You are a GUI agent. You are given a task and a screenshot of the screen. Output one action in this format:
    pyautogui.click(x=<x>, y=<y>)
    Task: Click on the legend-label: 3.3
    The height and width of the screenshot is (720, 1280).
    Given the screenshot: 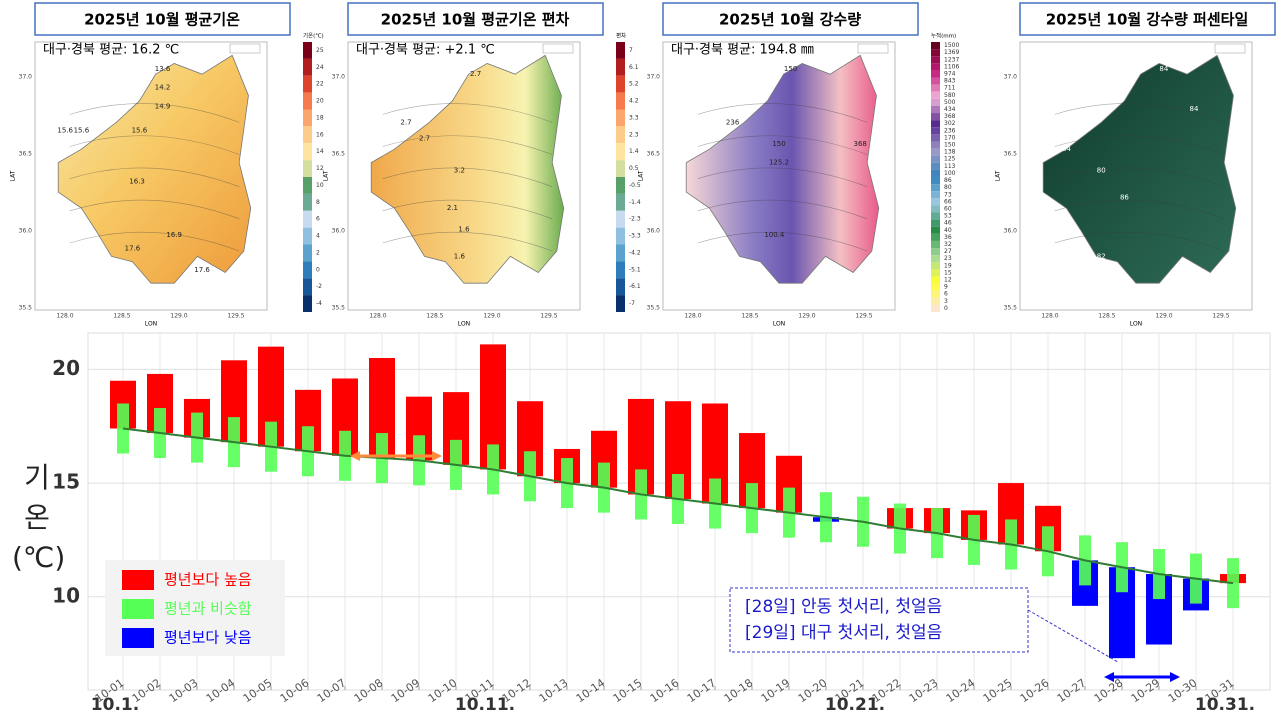 What is the action you would take?
    pyautogui.click(x=634, y=117)
    